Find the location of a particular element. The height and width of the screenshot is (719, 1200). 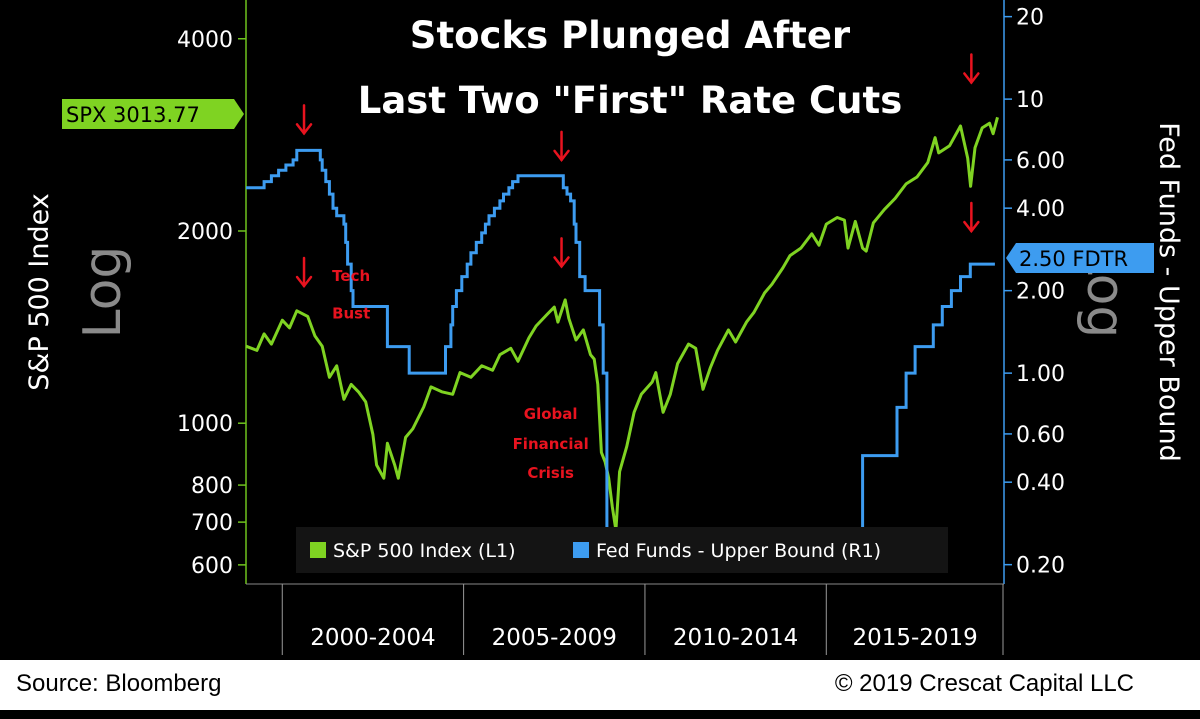

left-tick-label: 700 is located at coordinates (212, 523).